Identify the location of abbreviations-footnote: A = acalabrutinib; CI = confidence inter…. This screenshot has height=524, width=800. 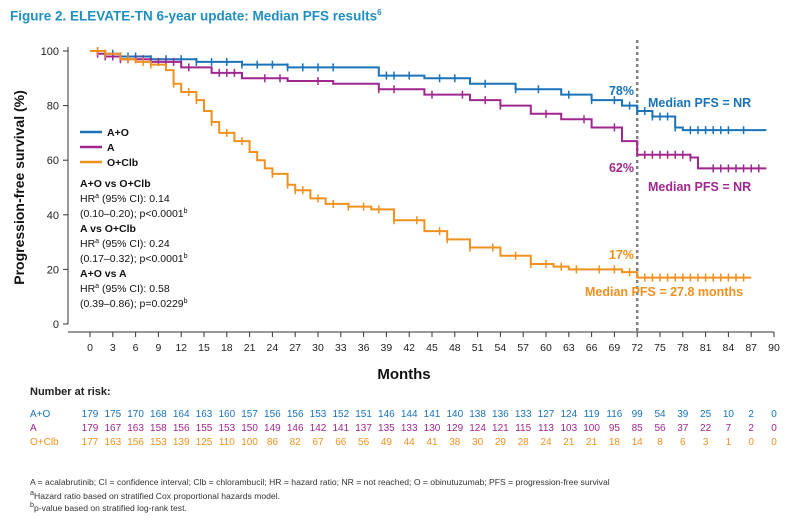
(320, 482).